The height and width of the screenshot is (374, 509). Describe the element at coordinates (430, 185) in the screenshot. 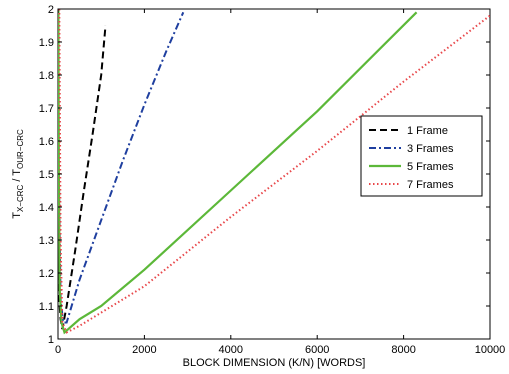

I see `legend-label-4: 7 Frames` at that location.